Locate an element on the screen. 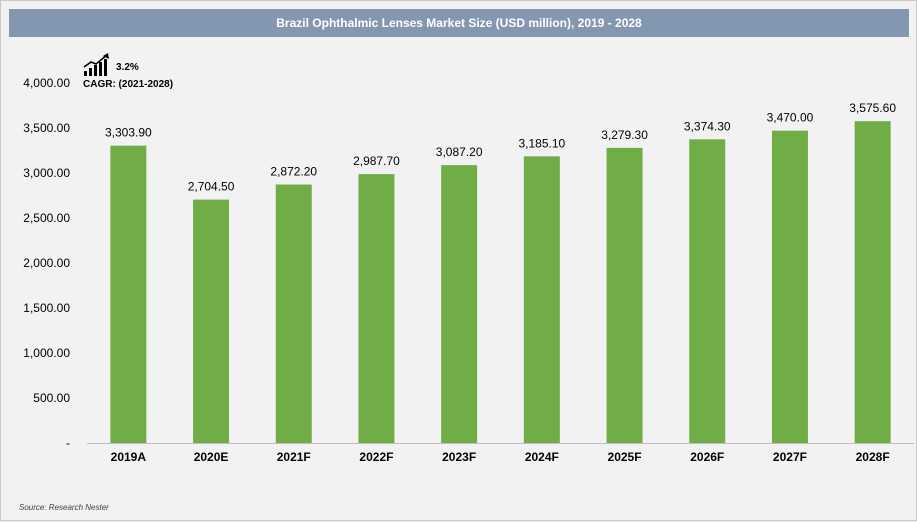  x-tick-label: 2022F is located at coordinates (376, 457).